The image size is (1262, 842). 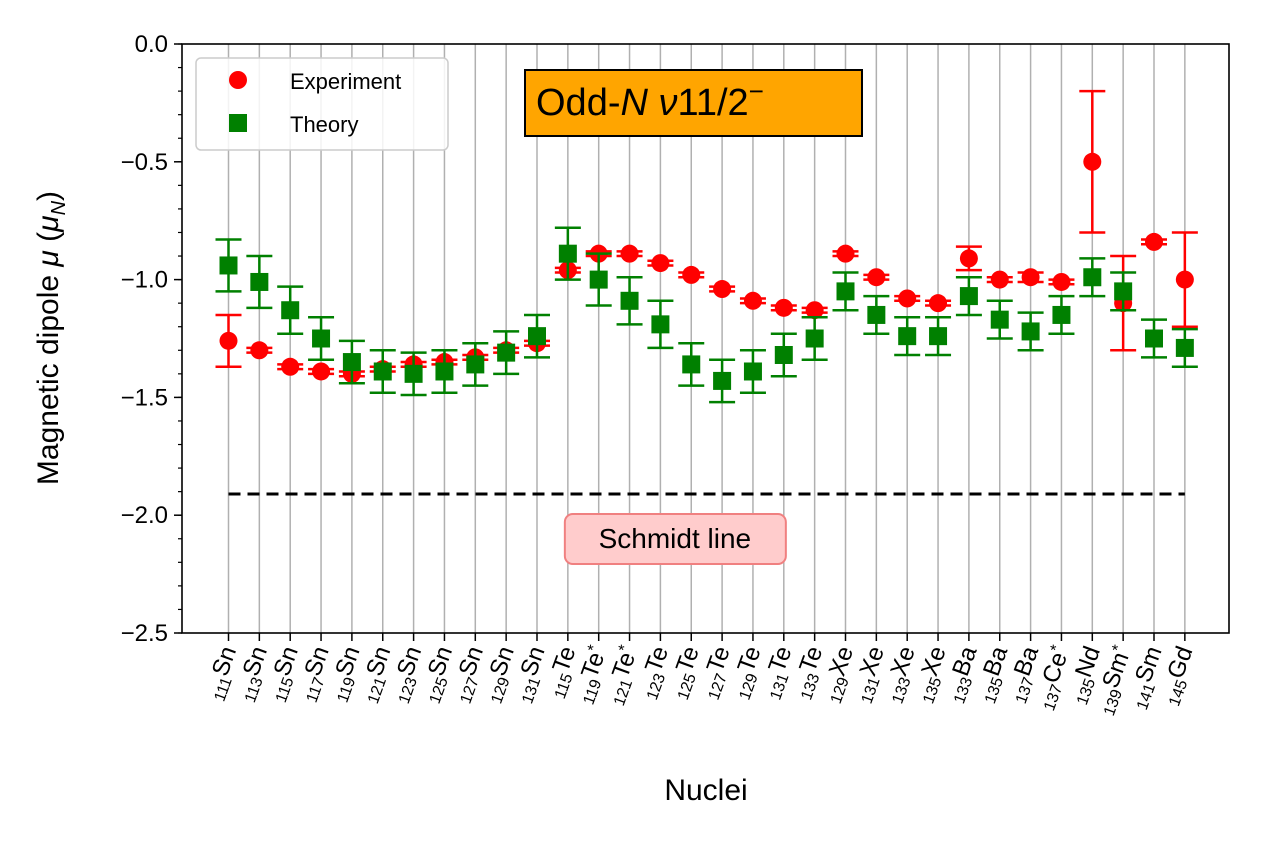 I want to click on y-tick-label-4: −2.0, so click(x=144, y=515).